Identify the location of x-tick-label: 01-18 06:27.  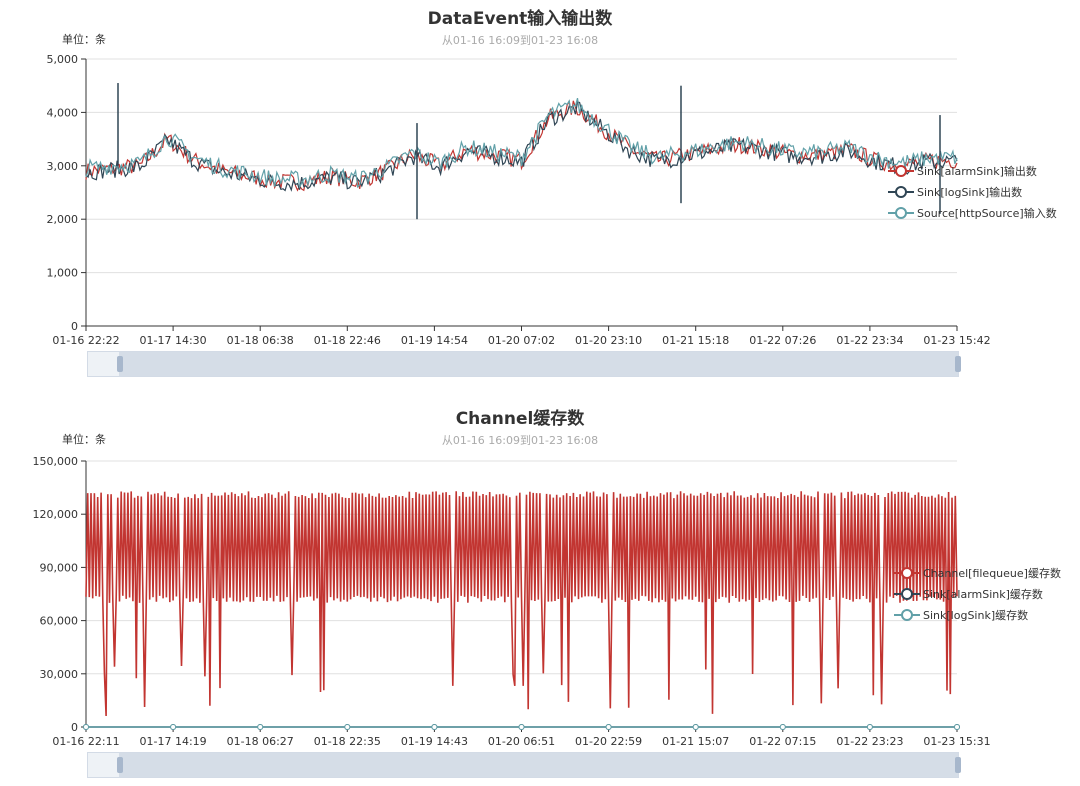
(260, 741).